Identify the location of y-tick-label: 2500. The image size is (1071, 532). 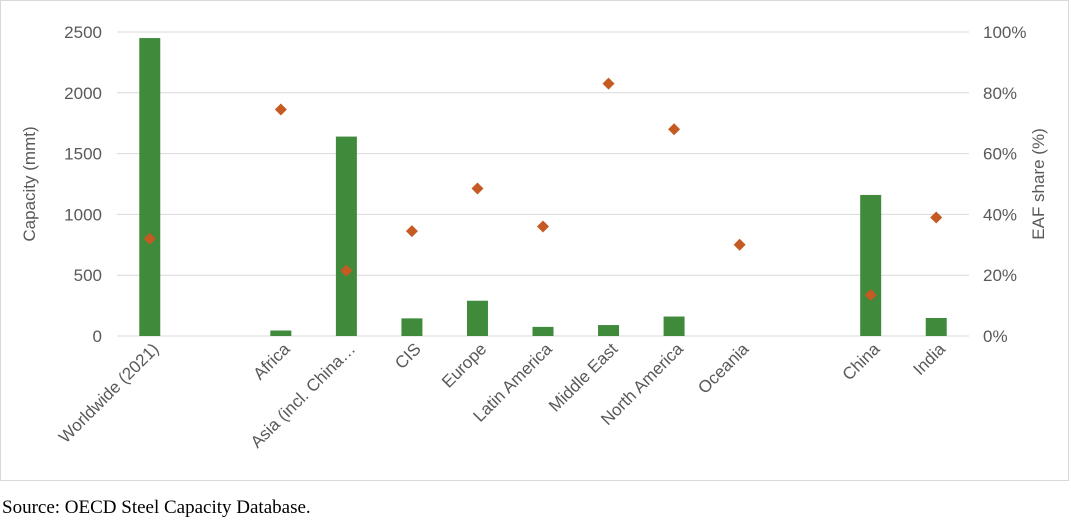
(83, 32).